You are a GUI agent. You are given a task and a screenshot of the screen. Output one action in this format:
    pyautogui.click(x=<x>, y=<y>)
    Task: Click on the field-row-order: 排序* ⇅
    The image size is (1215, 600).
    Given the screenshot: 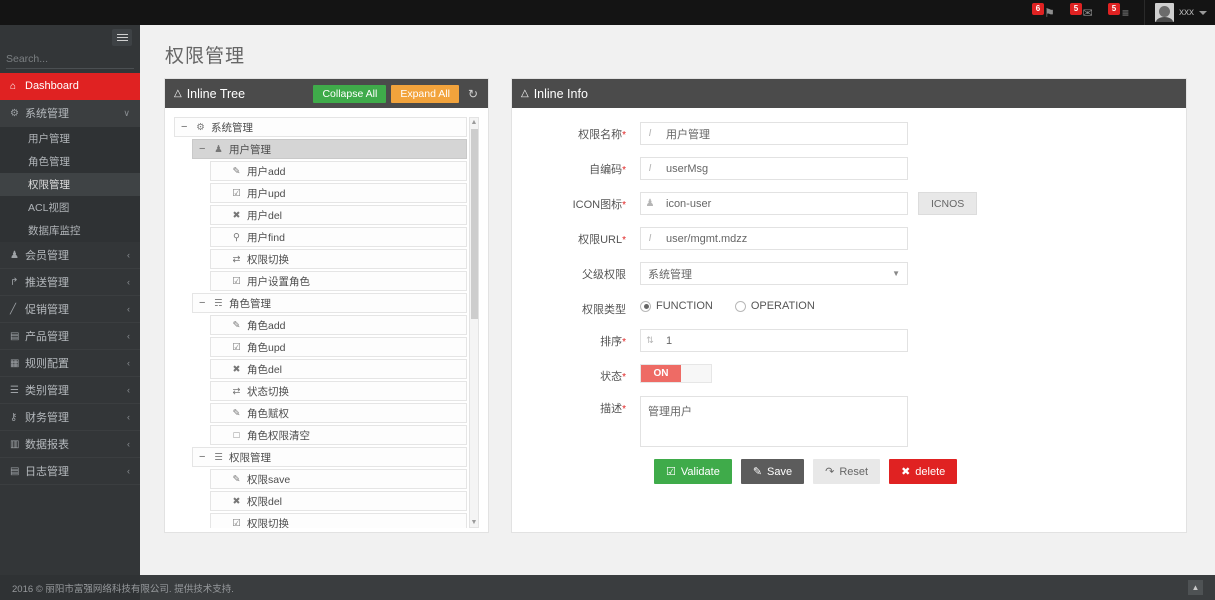 What is the action you would take?
    pyautogui.click(x=849, y=340)
    